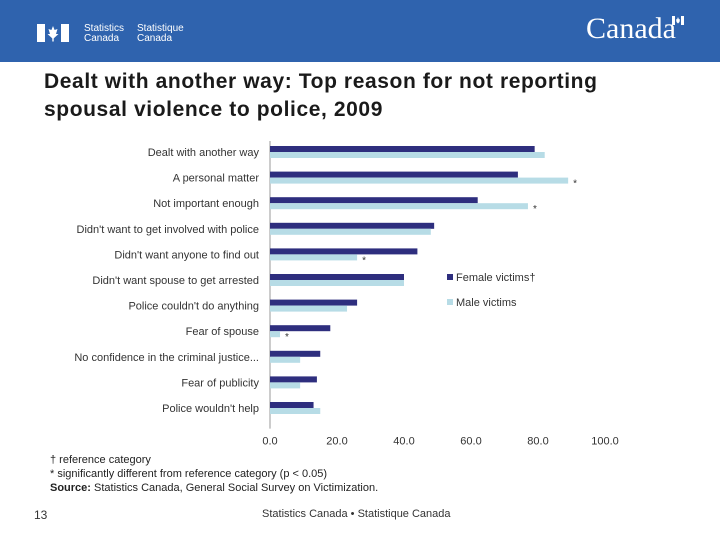 Image resolution: width=720 pixels, height=540 pixels. I want to click on canada-wordmark: Canada, so click(631, 29).